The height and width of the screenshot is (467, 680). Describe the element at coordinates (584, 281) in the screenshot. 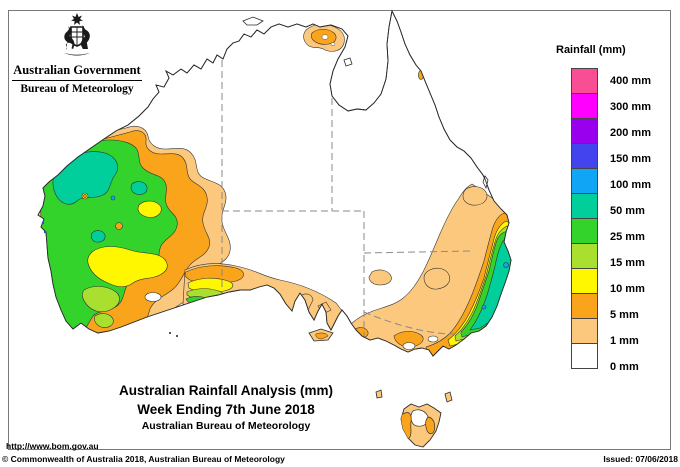

I see `legend-swatch-10-mm` at that location.